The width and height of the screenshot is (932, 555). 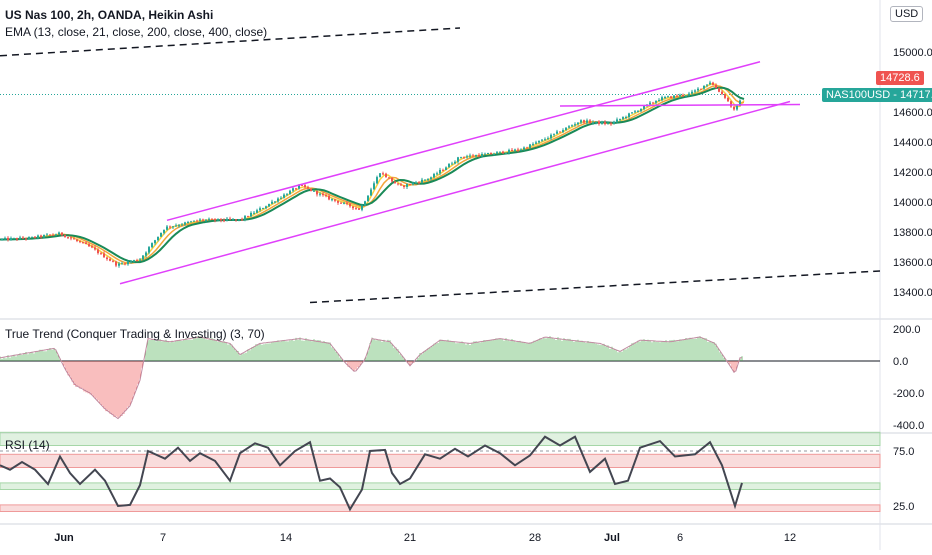 I want to click on rsi-label: RSI (14), so click(x=27, y=445).